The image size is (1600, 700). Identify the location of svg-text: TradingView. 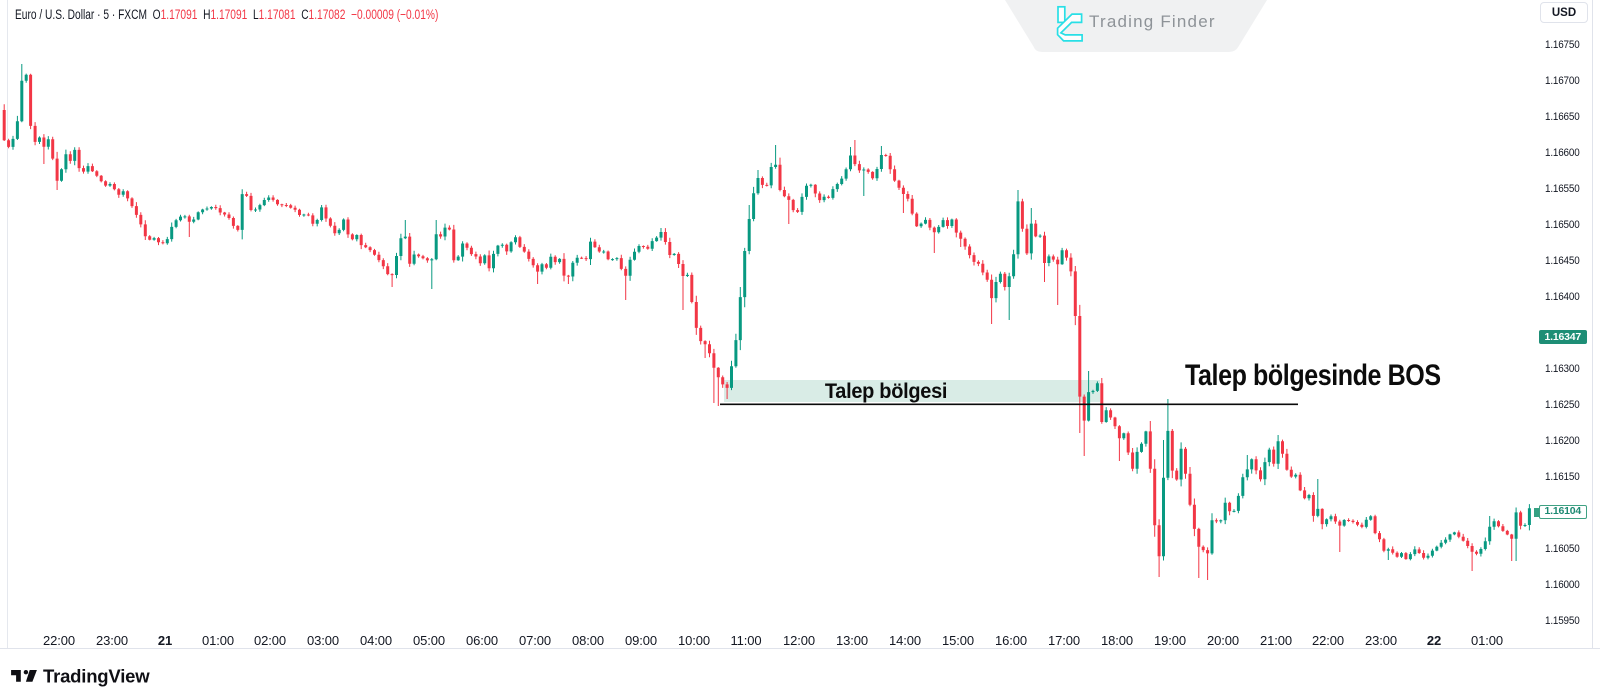
(96, 677).